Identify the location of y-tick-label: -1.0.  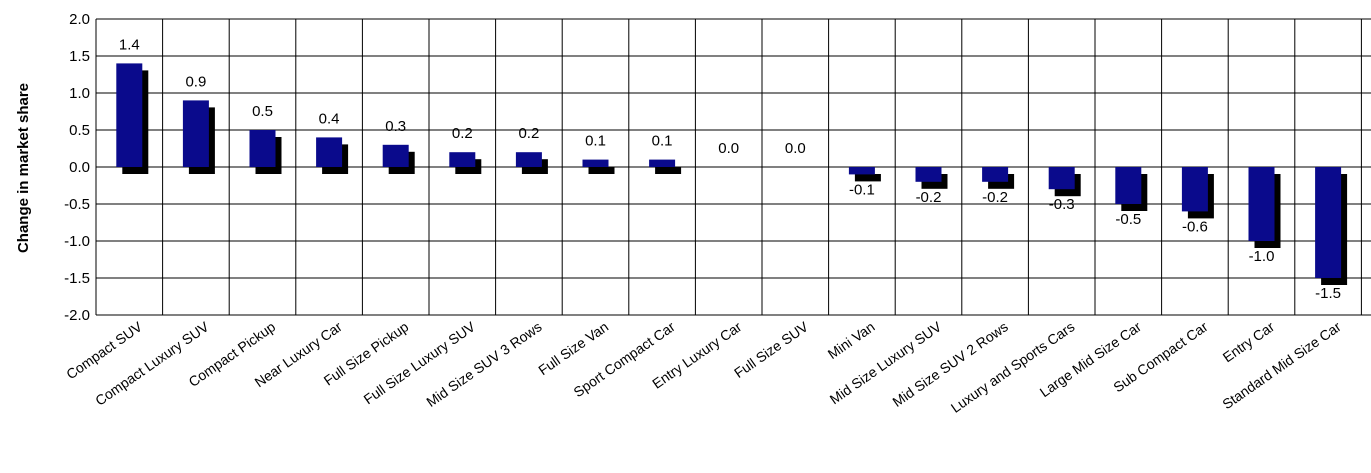
(77, 241).